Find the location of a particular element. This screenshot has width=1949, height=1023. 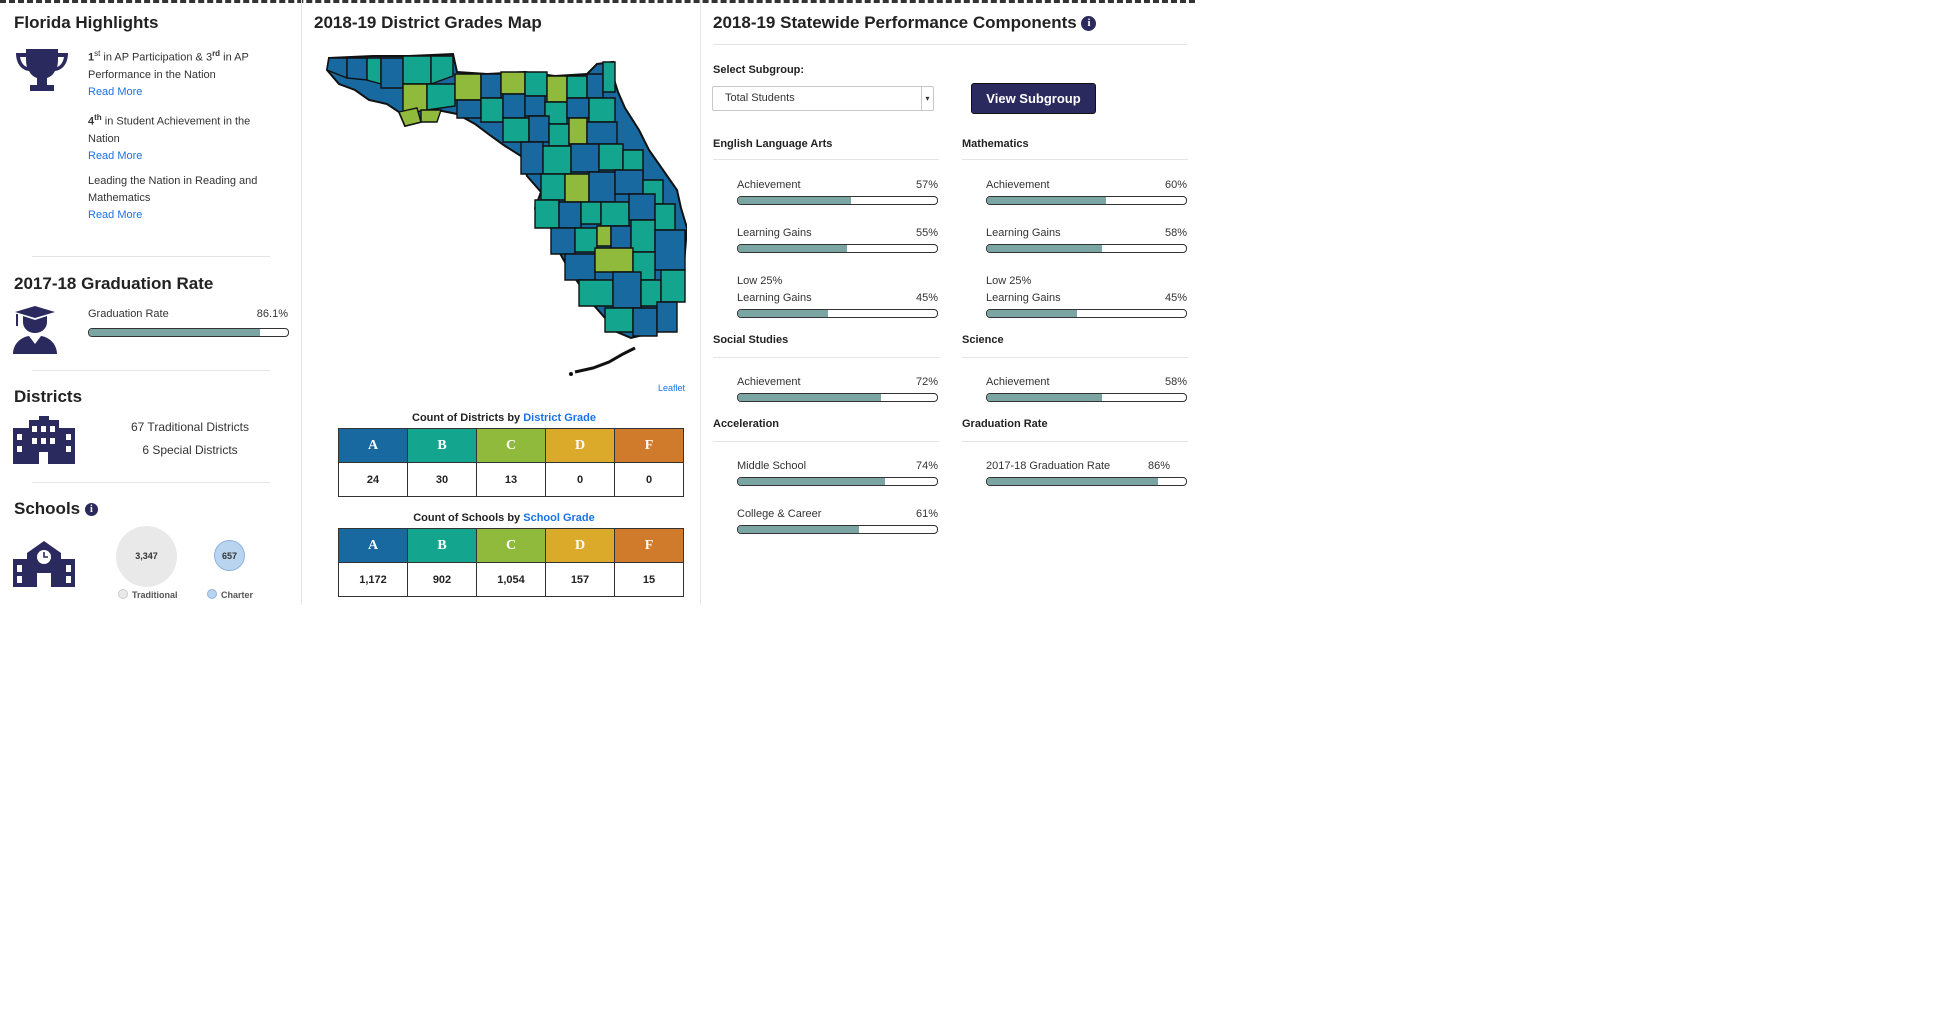

legend-traditional: Traditional is located at coordinates (148, 594).